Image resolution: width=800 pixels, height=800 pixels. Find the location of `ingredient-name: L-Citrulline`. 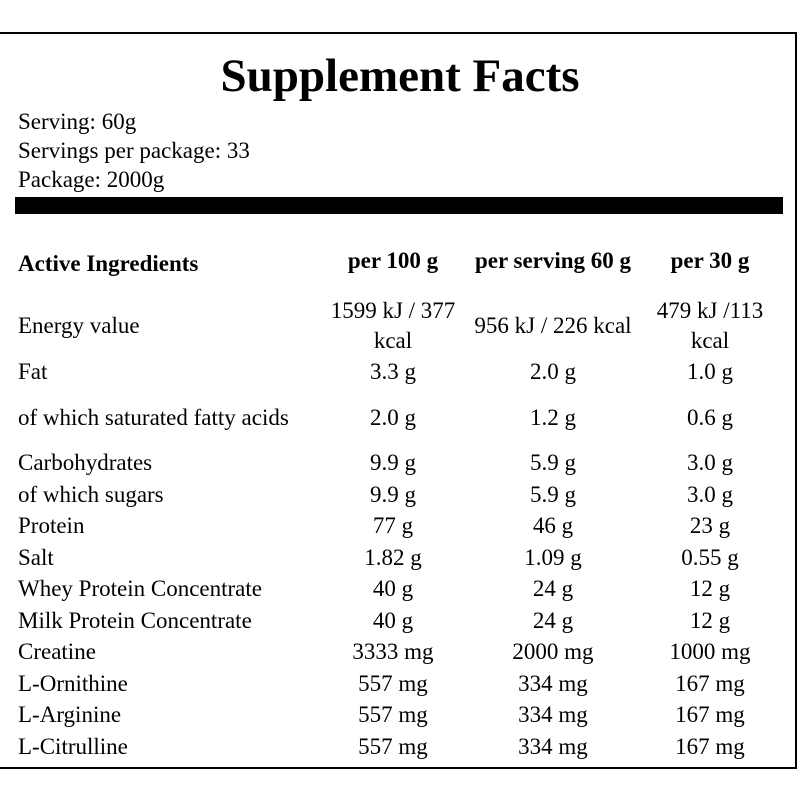

ingredient-name: L-Citrulline is located at coordinates (73, 746).